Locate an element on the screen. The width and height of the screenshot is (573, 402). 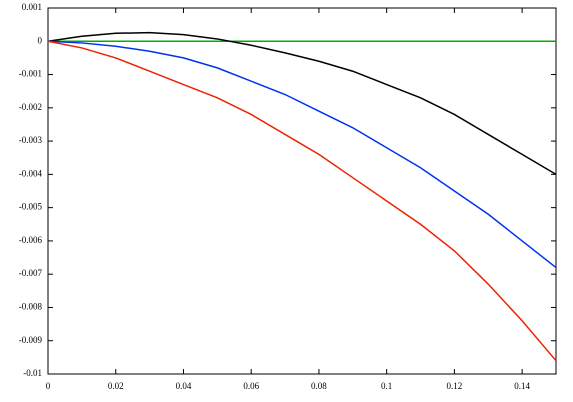
x-tick-label: 0.02 is located at coordinates (116, 386).